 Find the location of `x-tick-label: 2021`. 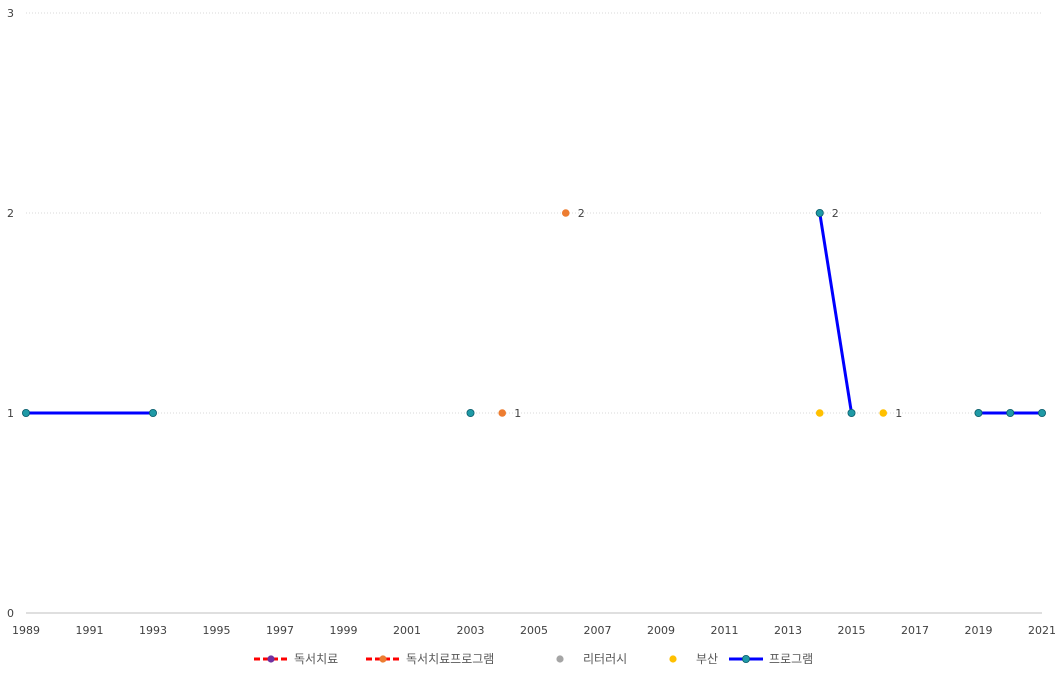

x-tick-label: 2021 is located at coordinates (1042, 630).